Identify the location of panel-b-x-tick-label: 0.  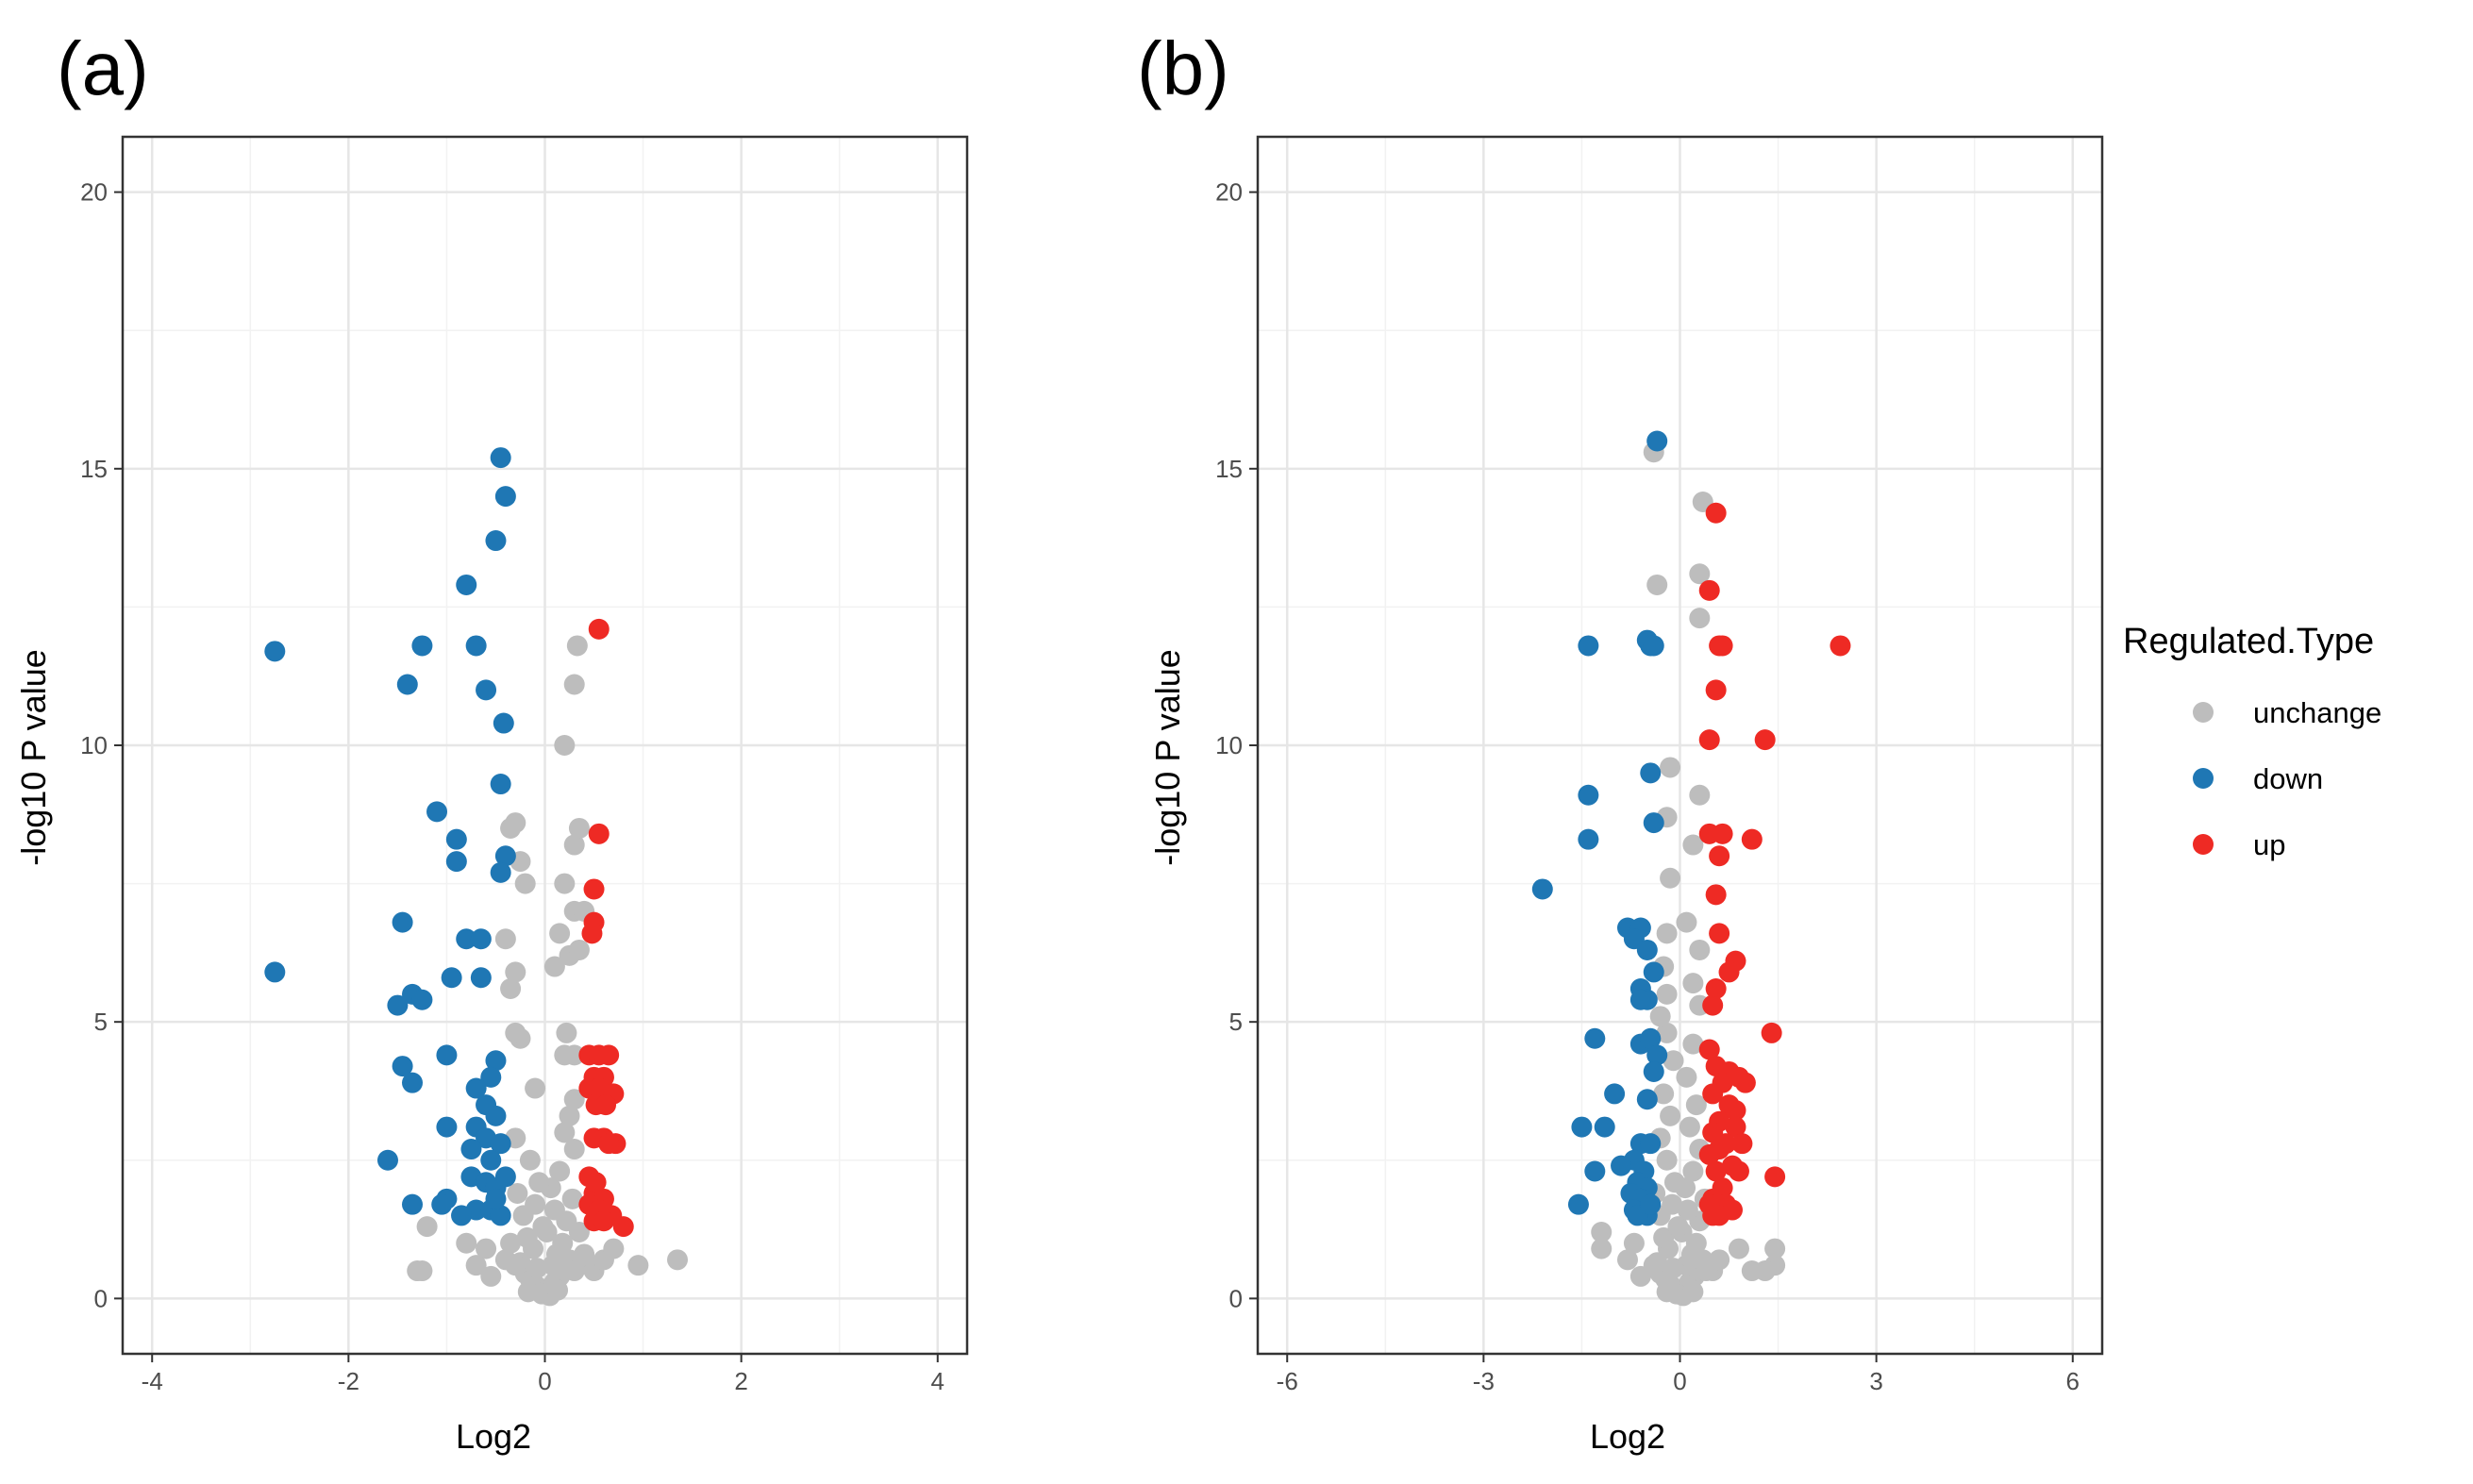
(1679, 1381).